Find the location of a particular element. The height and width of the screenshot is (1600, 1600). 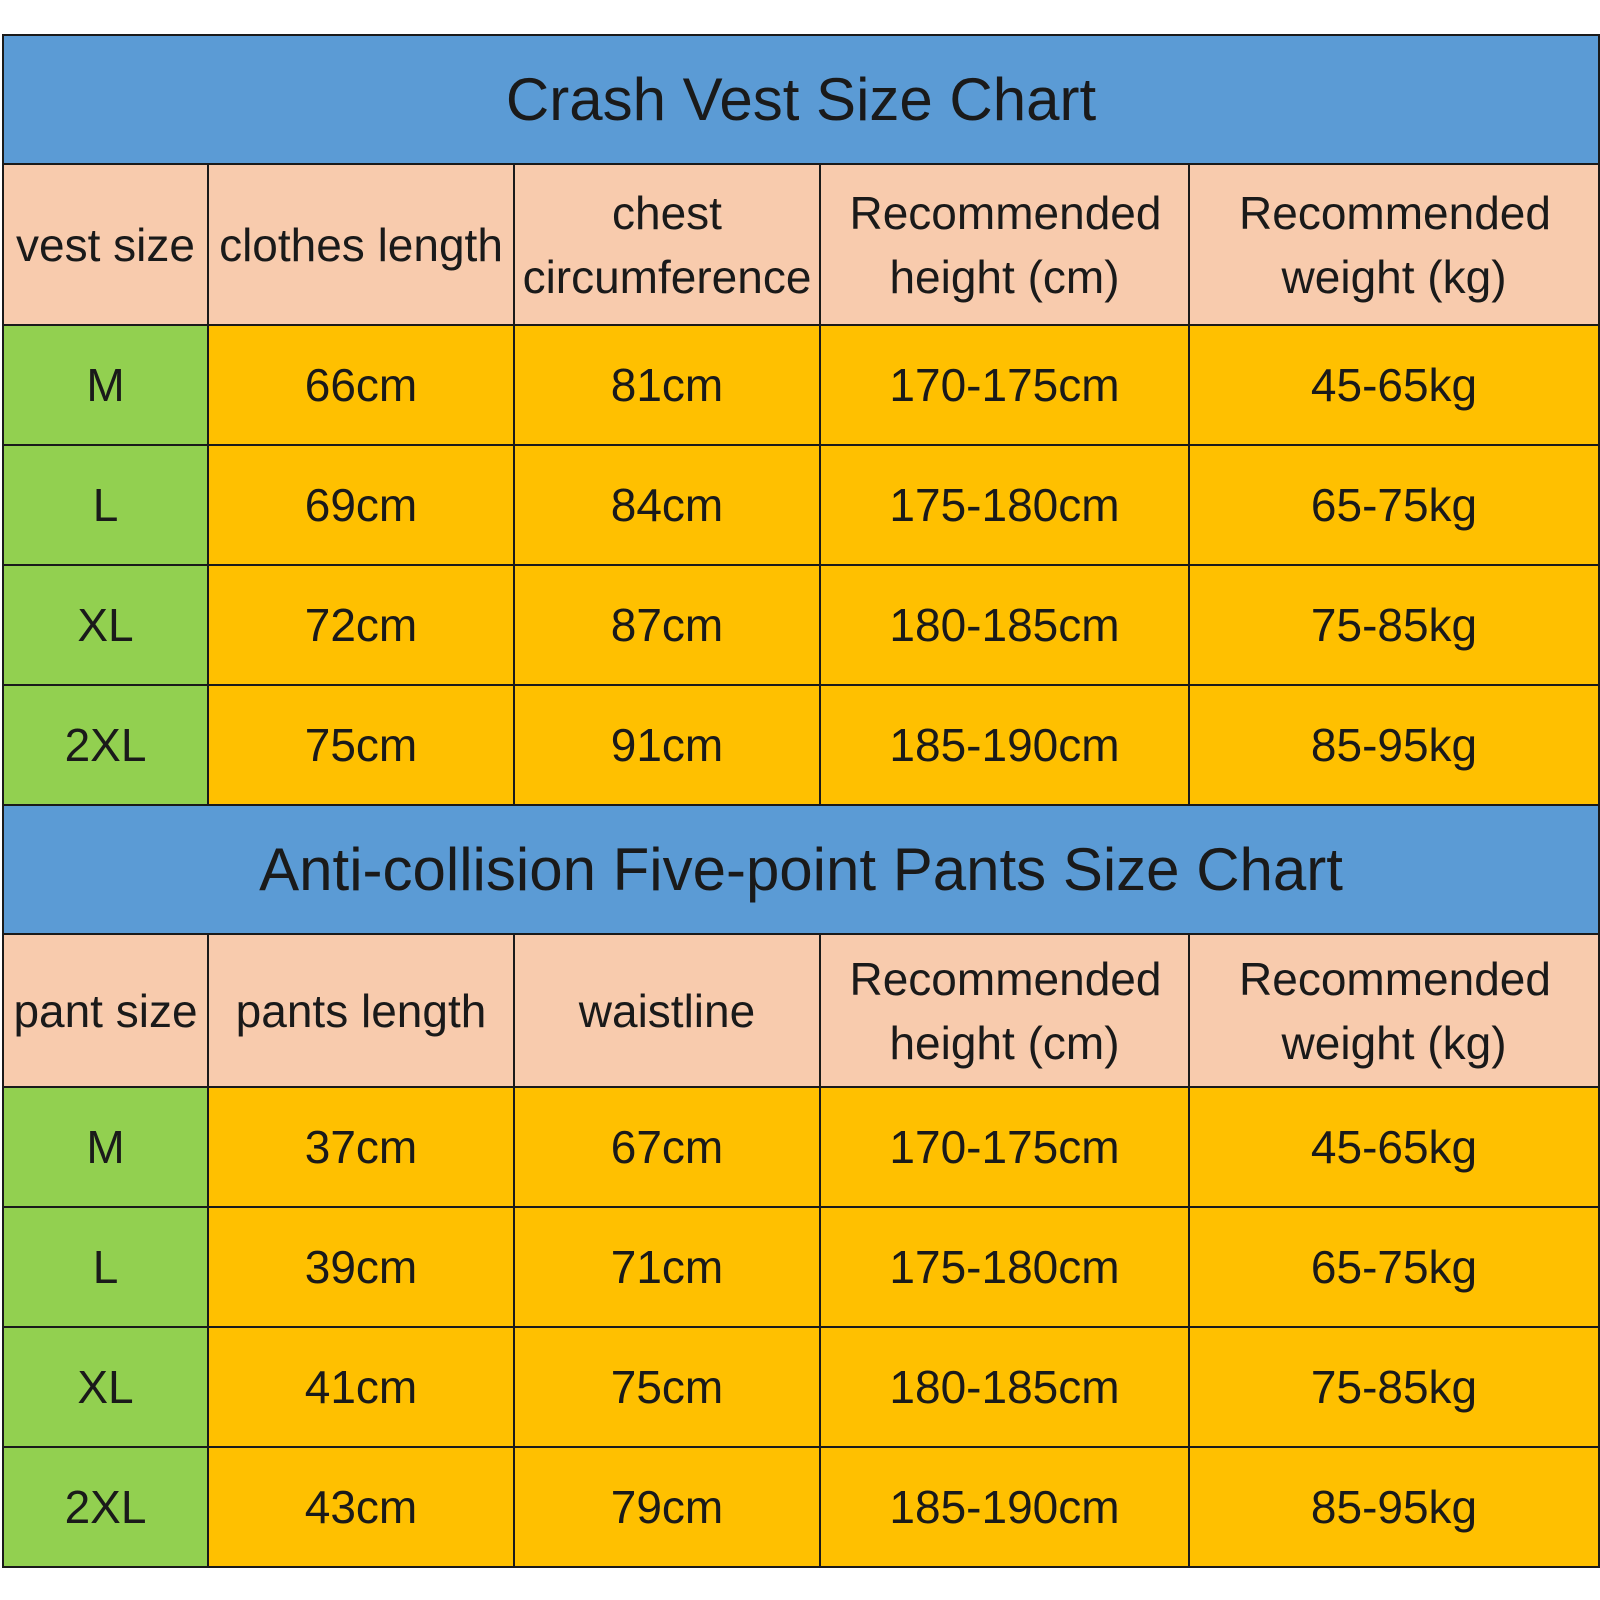

pants-header-weight: Recommended weight (kg) is located at coordinates (1393, 1010).